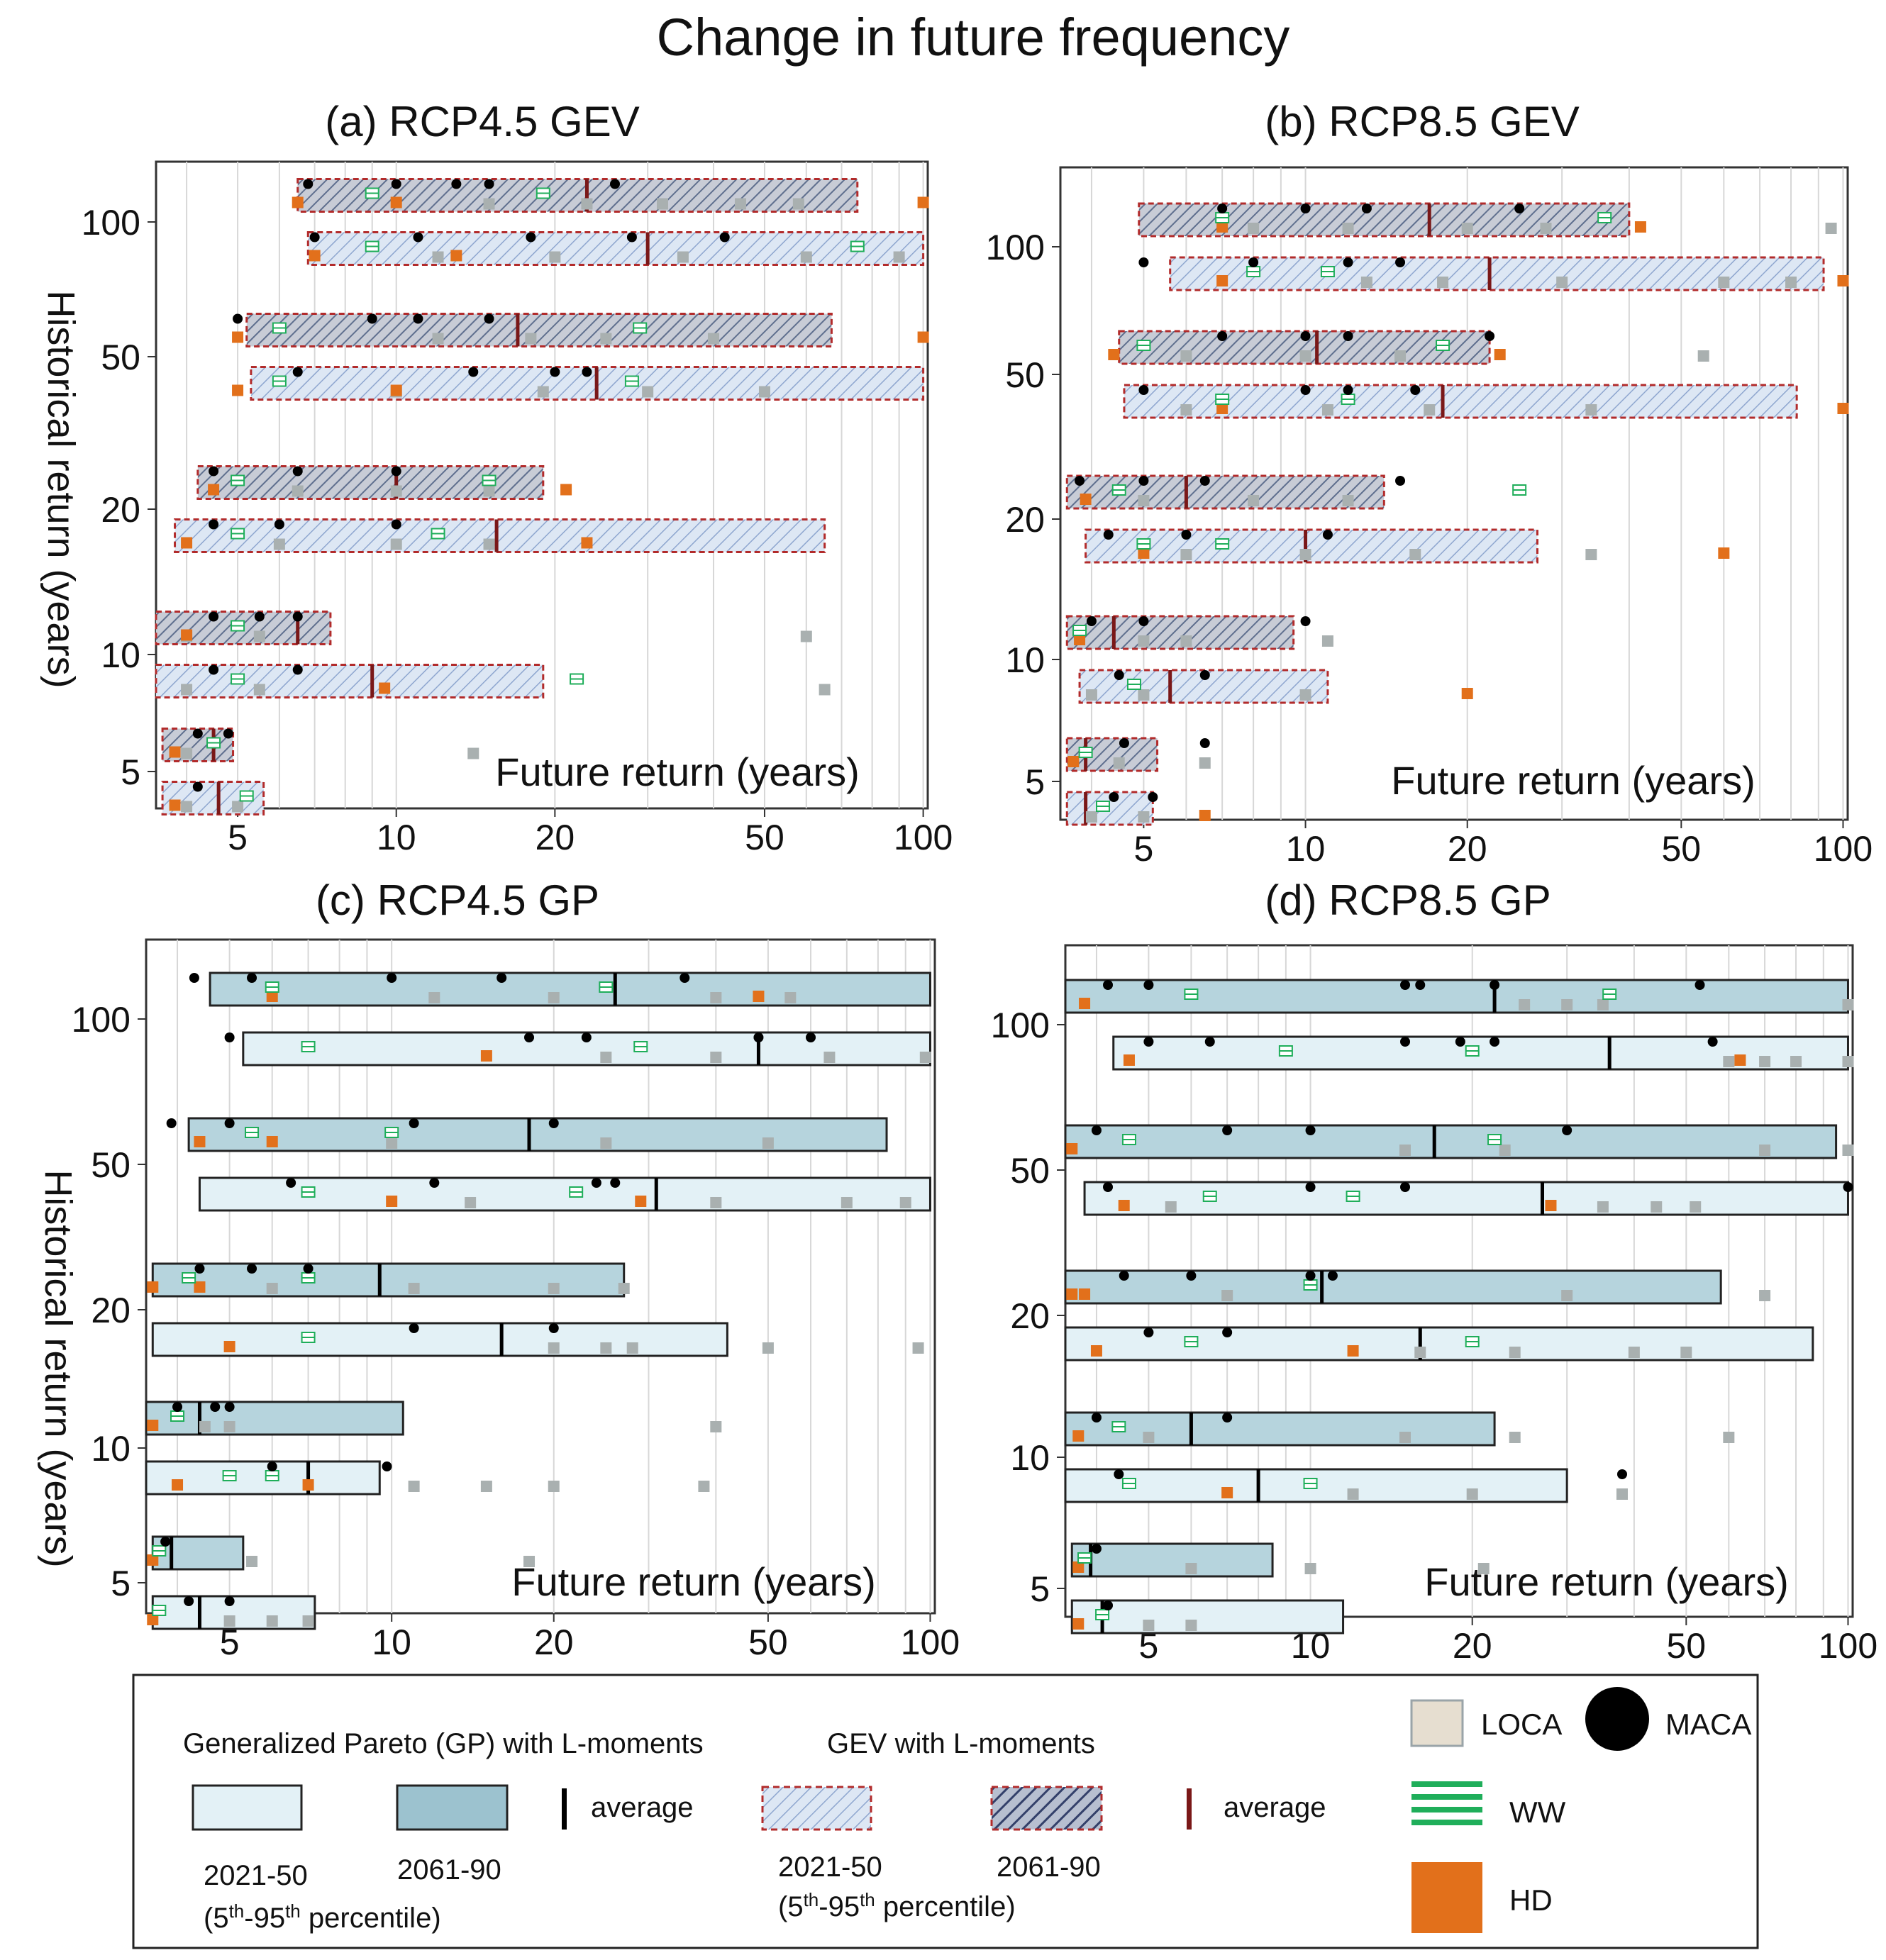  I want to click on legend-gev-average-mark, so click(1189, 1809).